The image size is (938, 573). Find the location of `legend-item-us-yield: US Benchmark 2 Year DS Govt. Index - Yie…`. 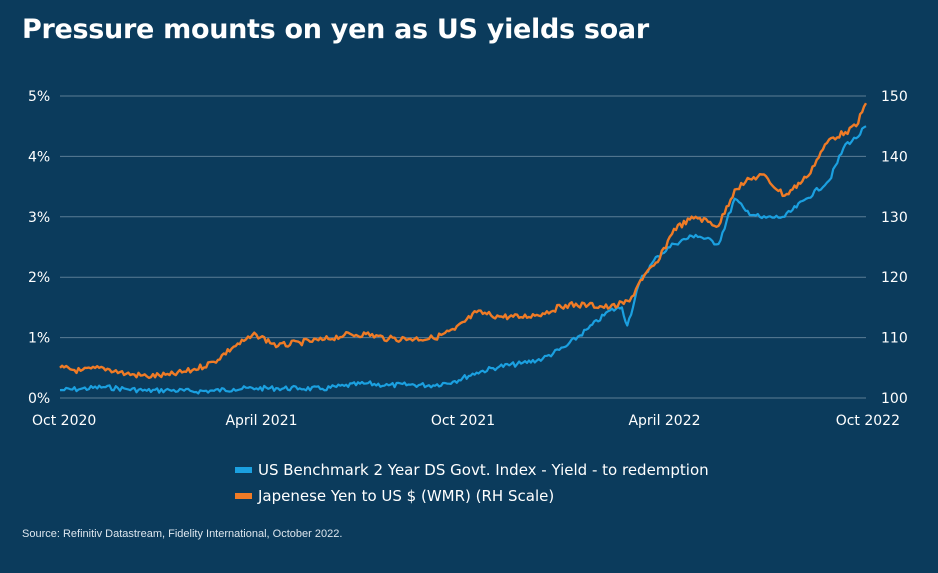

legend-item-us-yield: US Benchmark 2 Year DS Govt. Index - Yie… is located at coordinates (472, 470).